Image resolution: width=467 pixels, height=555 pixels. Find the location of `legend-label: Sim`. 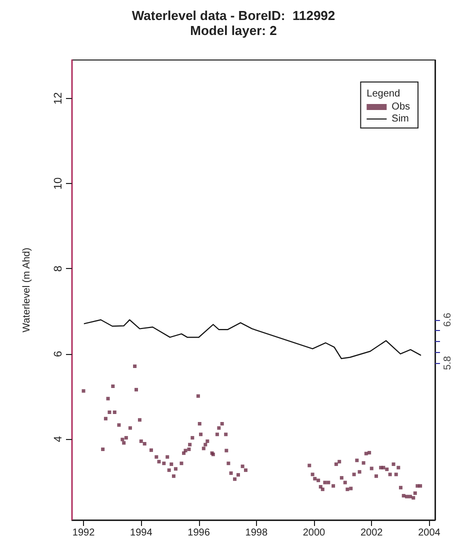

legend-label: Sim is located at coordinates (400, 119).